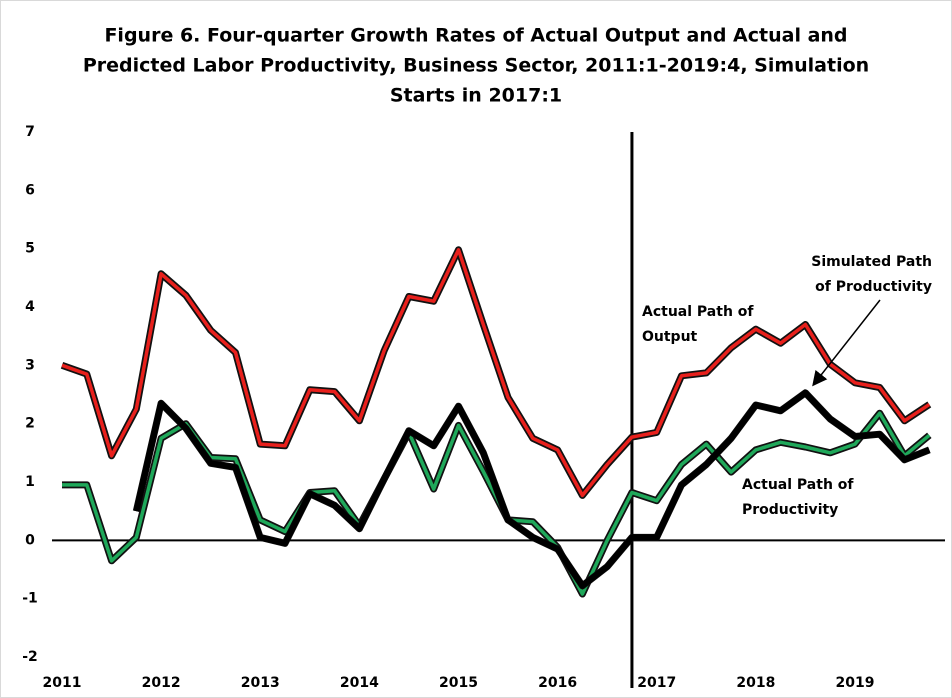 This screenshot has height=698, width=952. What do you see at coordinates (873, 287) in the screenshot?
I see `series-label: of Productivity` at bounding box center [873, 287].